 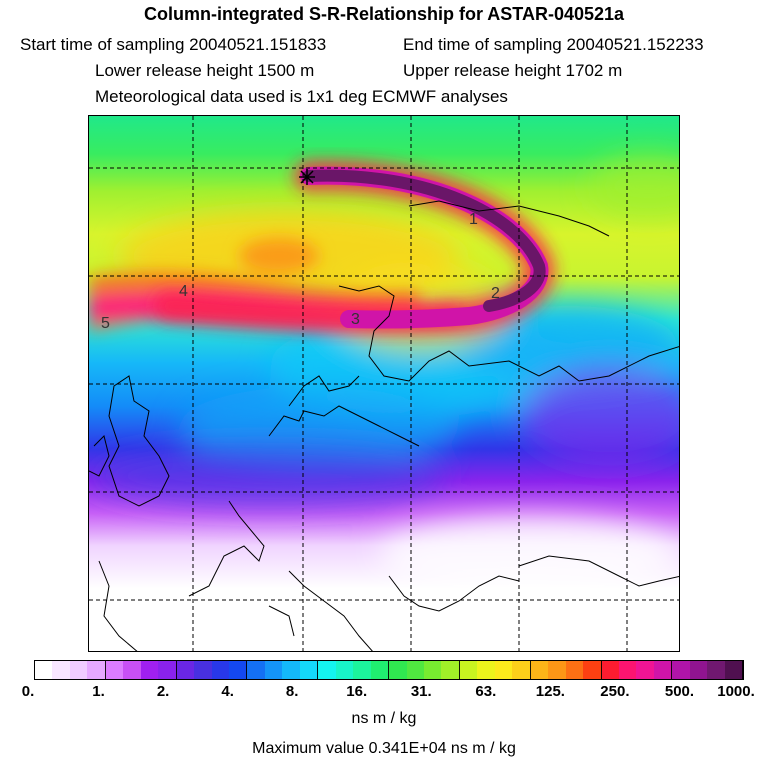 What do you see at coordinates (183, 291) in the screenshot?
I see `contour-label-4: 4` at bounding box center [183, 291].